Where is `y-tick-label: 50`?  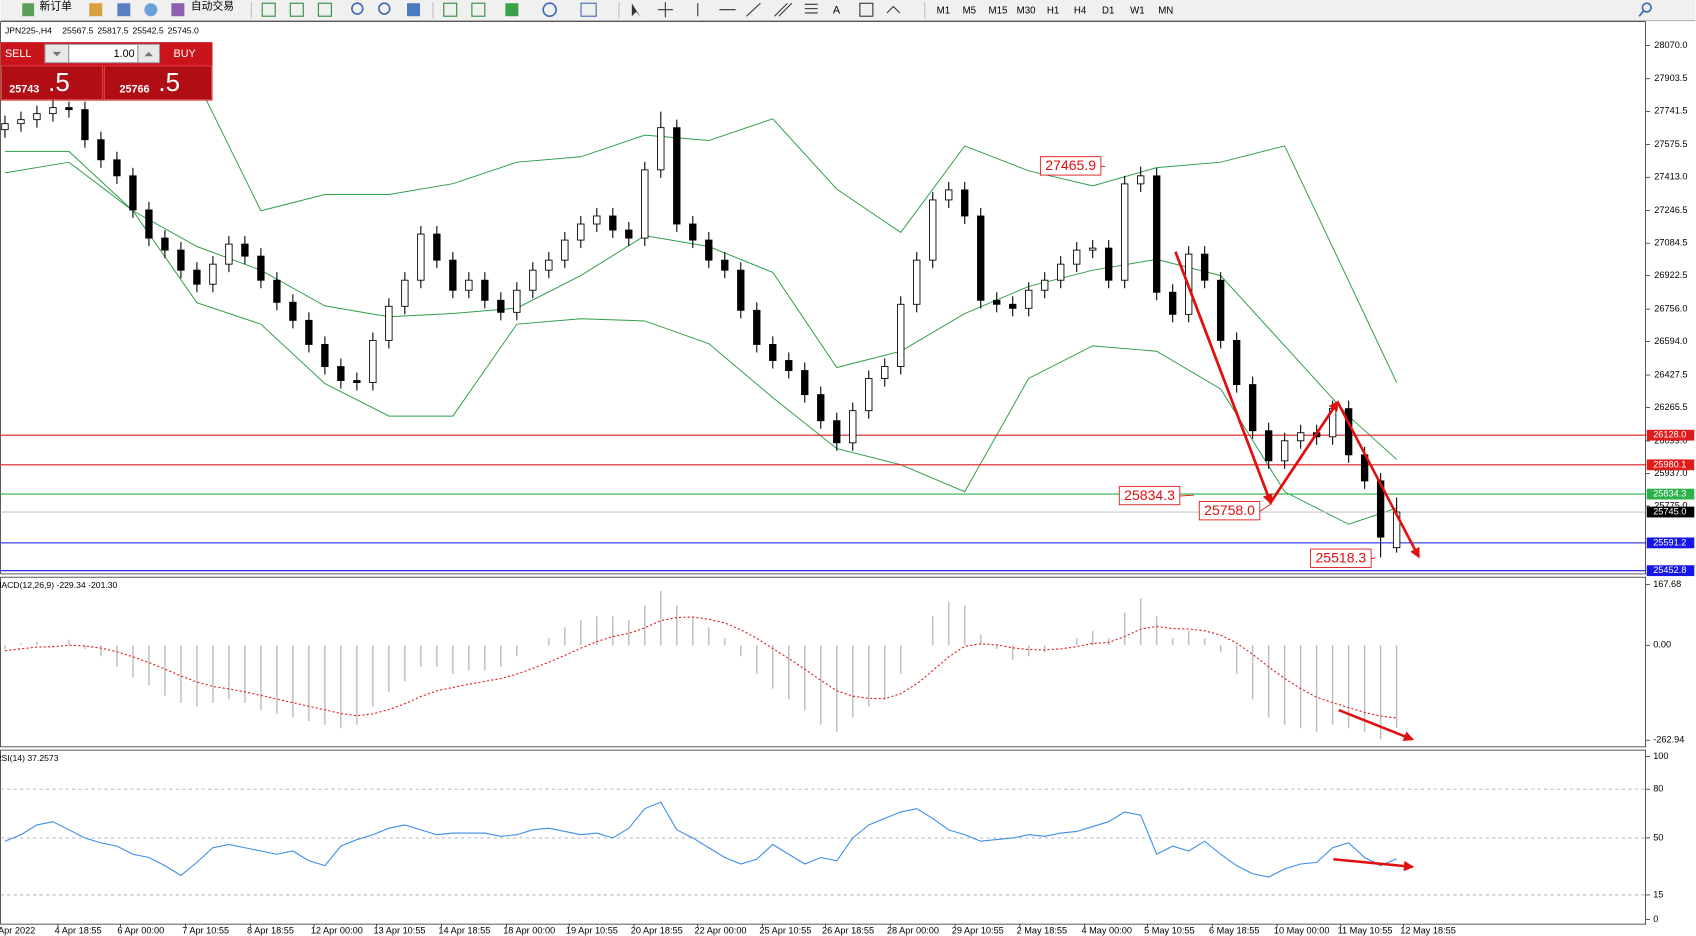
y-tick-label: 50 is located at coordinates (1658, 837).